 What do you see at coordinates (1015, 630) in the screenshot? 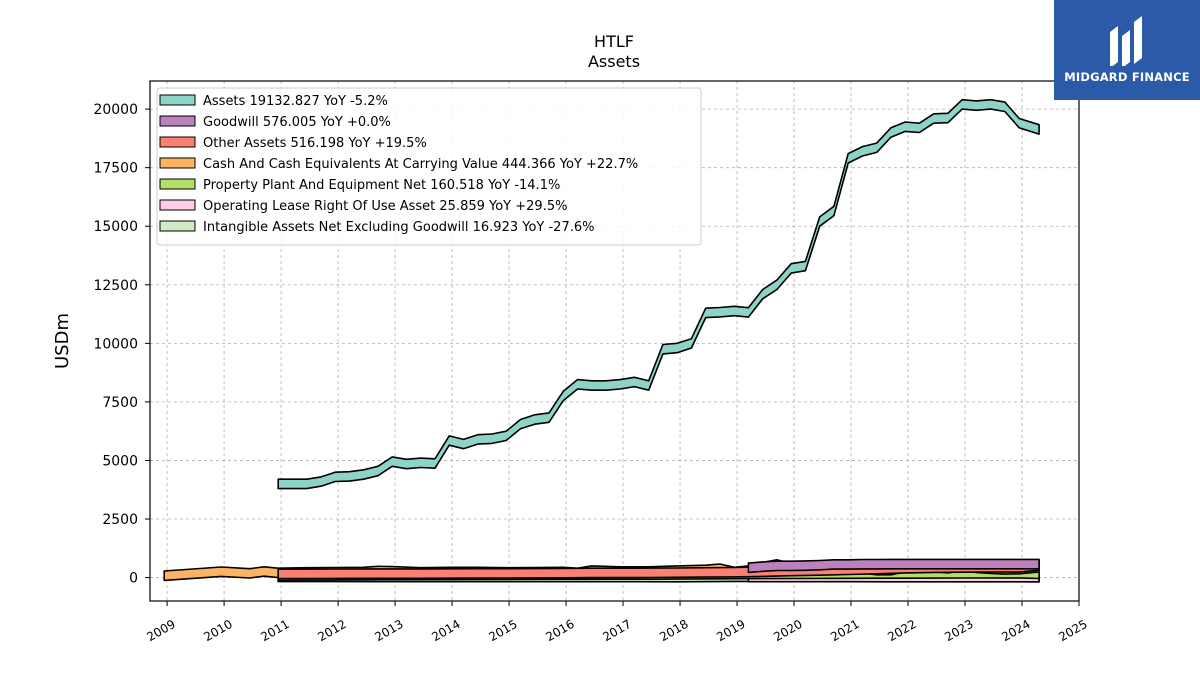
I see `x-tick-label: 2024` at bounding box center [1015, 630].